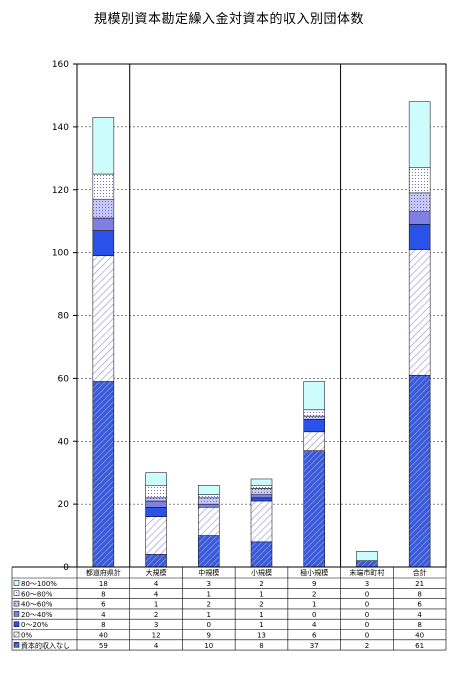 This screenshot has width=458, height=675. I want to click on legend-label: 60〜80%, so click(37, 594).